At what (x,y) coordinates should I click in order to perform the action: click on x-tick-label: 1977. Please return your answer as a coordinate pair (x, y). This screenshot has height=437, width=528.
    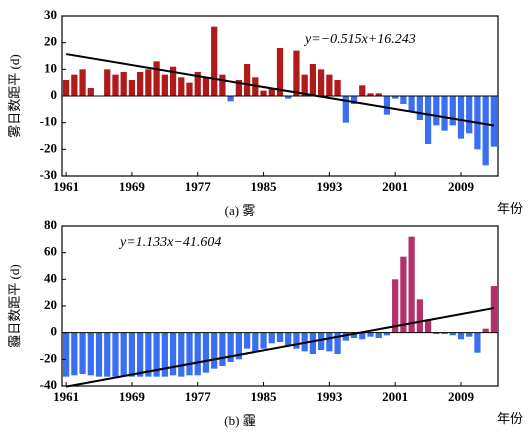
    Looking at the image, I should click on (198, 186).